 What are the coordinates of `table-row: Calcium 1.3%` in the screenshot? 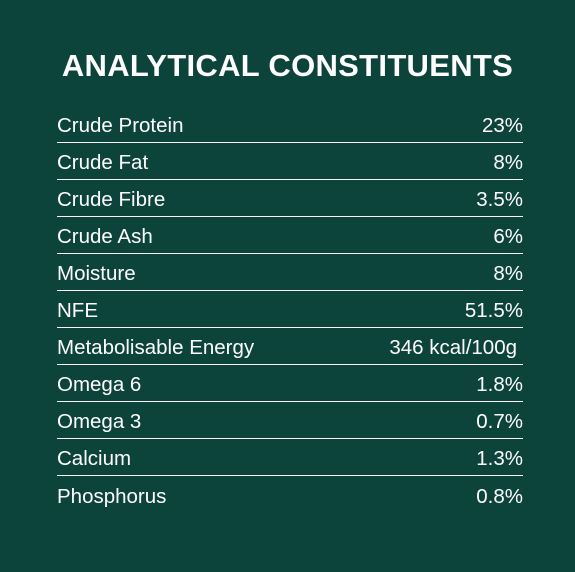 It's located at (290, 457).